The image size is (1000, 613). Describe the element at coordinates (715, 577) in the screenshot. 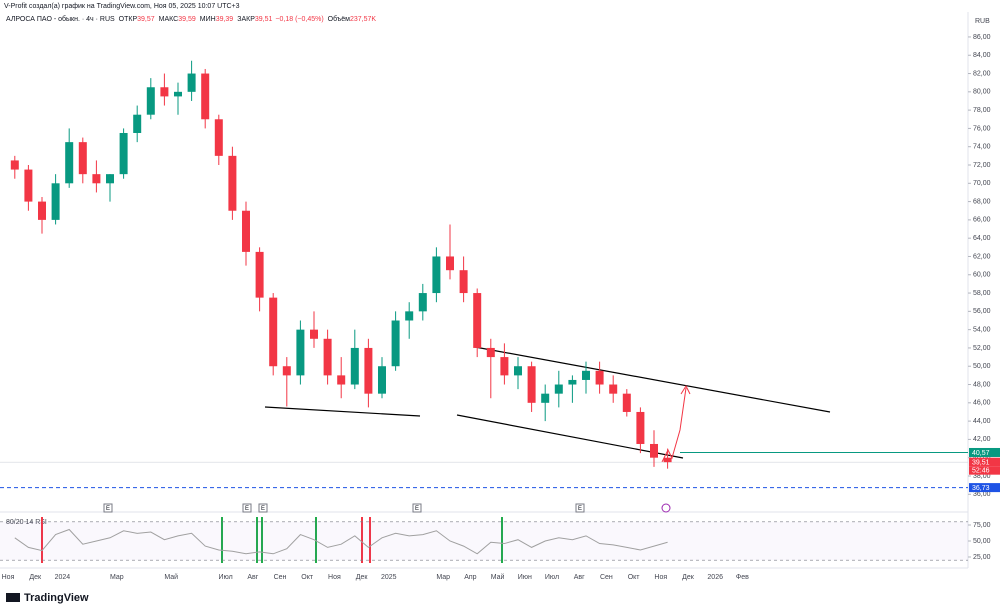

I see `x-tick-label: 2026` at that location.